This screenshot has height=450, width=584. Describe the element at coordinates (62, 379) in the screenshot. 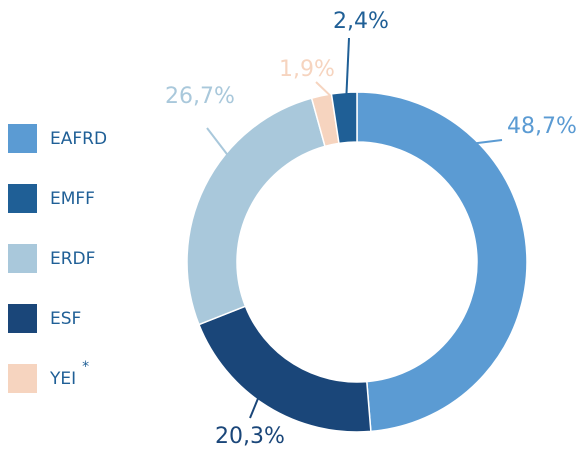

I see `legend-name: YEI` at that location.